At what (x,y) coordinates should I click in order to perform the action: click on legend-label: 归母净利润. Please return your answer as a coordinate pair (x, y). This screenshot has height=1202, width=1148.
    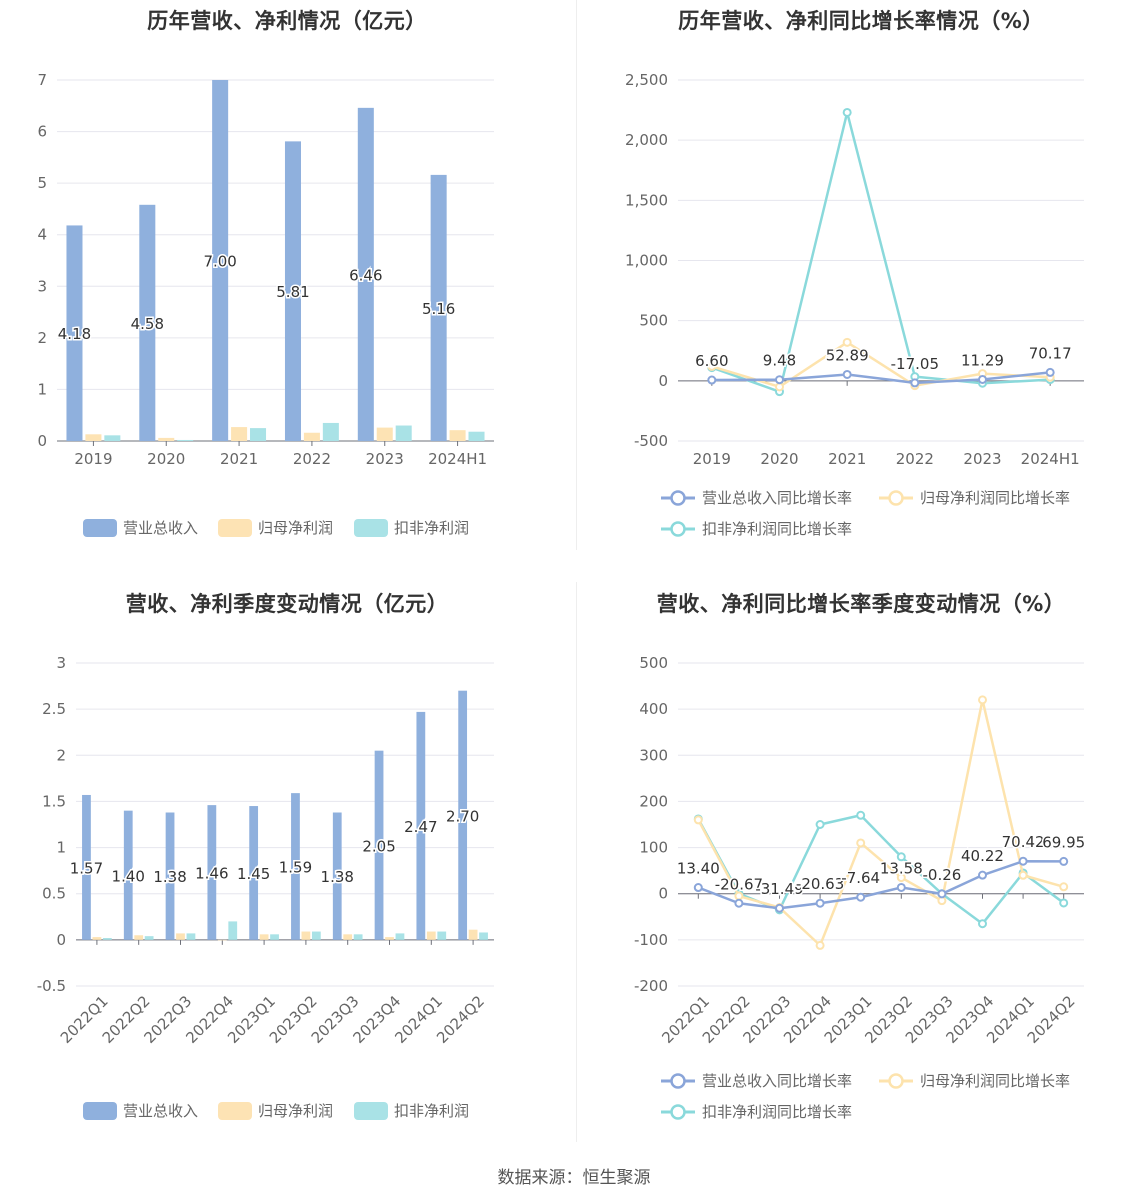
    Looking at the image, I should click on (296, 1111).